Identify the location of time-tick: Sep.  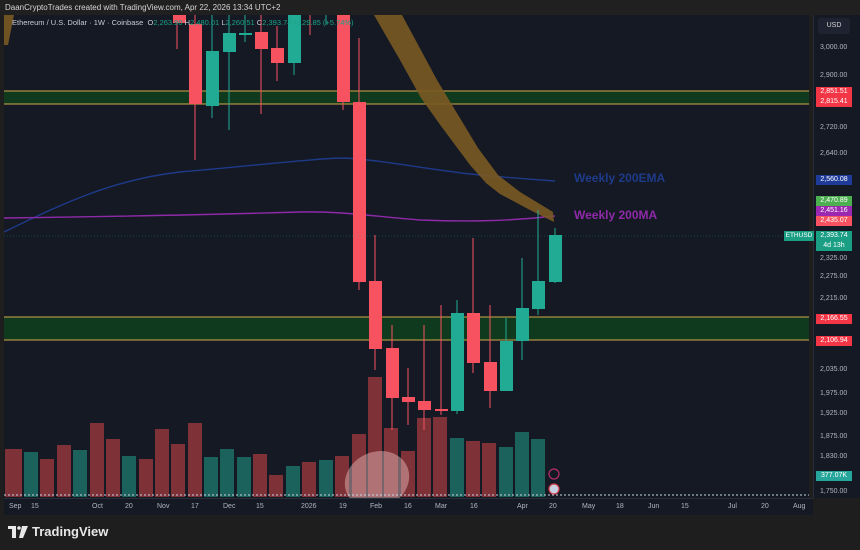
(15, 506).